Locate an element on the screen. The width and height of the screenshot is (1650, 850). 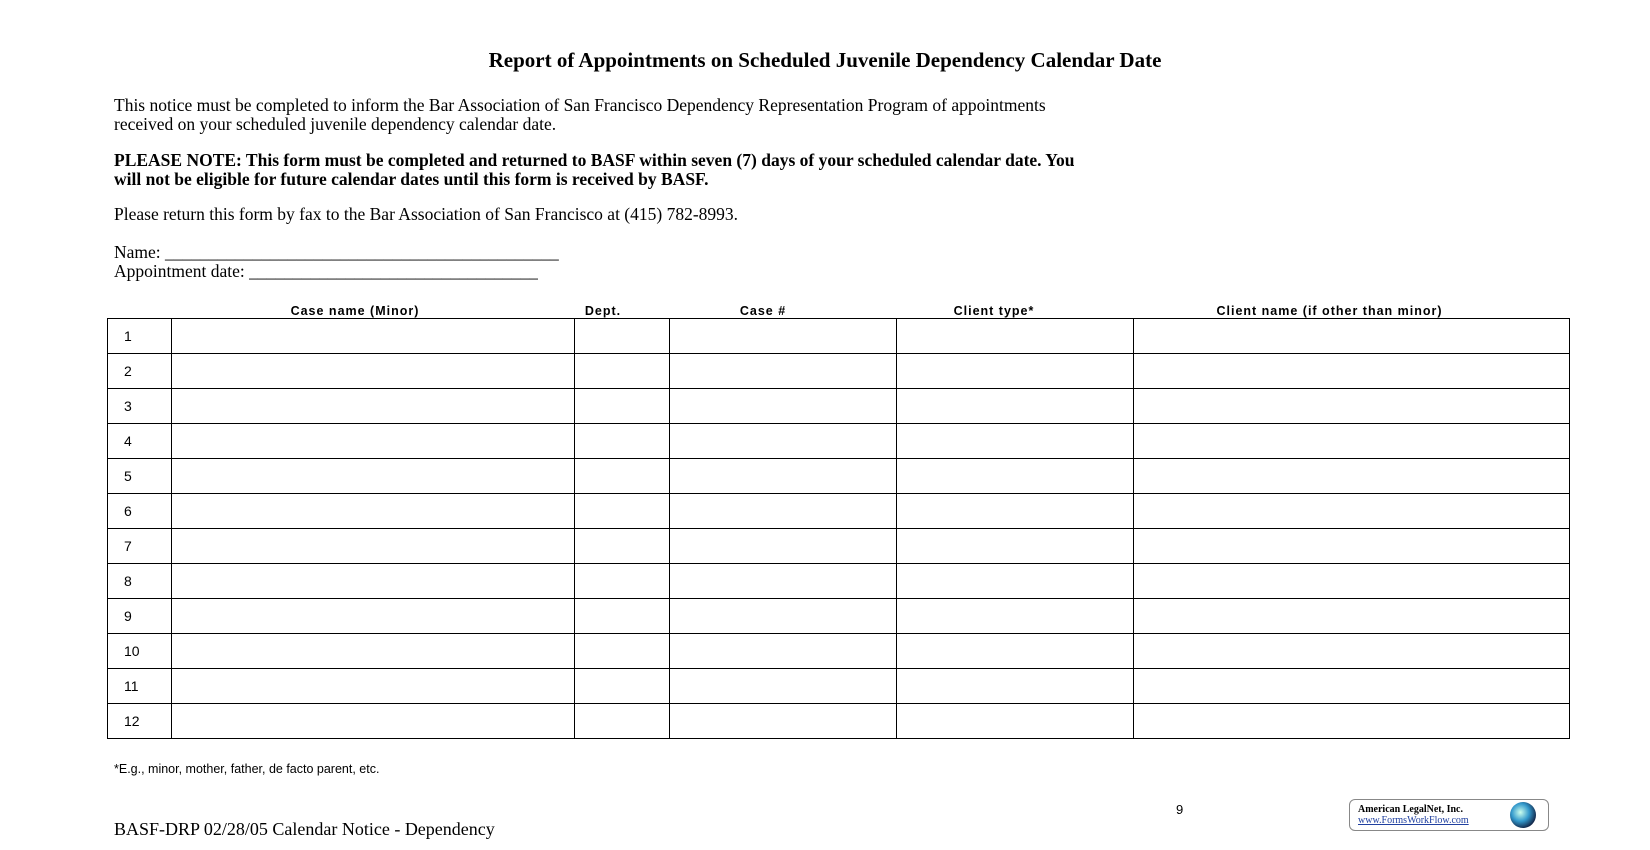
row-number: 8 is located at coordinates (139, 581).